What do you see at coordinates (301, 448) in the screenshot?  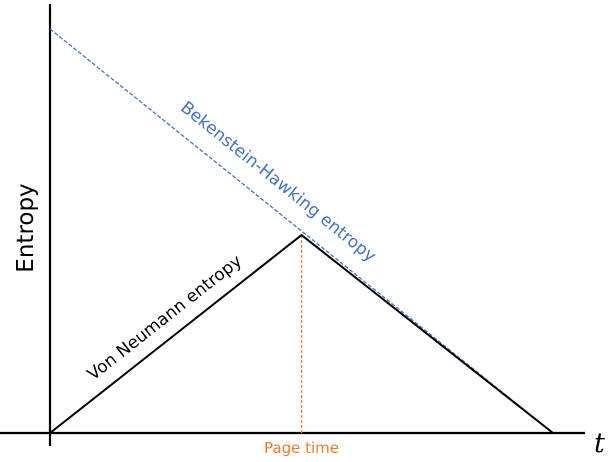 I see `page-time-label: Page time` at bounding box center [301, 448].